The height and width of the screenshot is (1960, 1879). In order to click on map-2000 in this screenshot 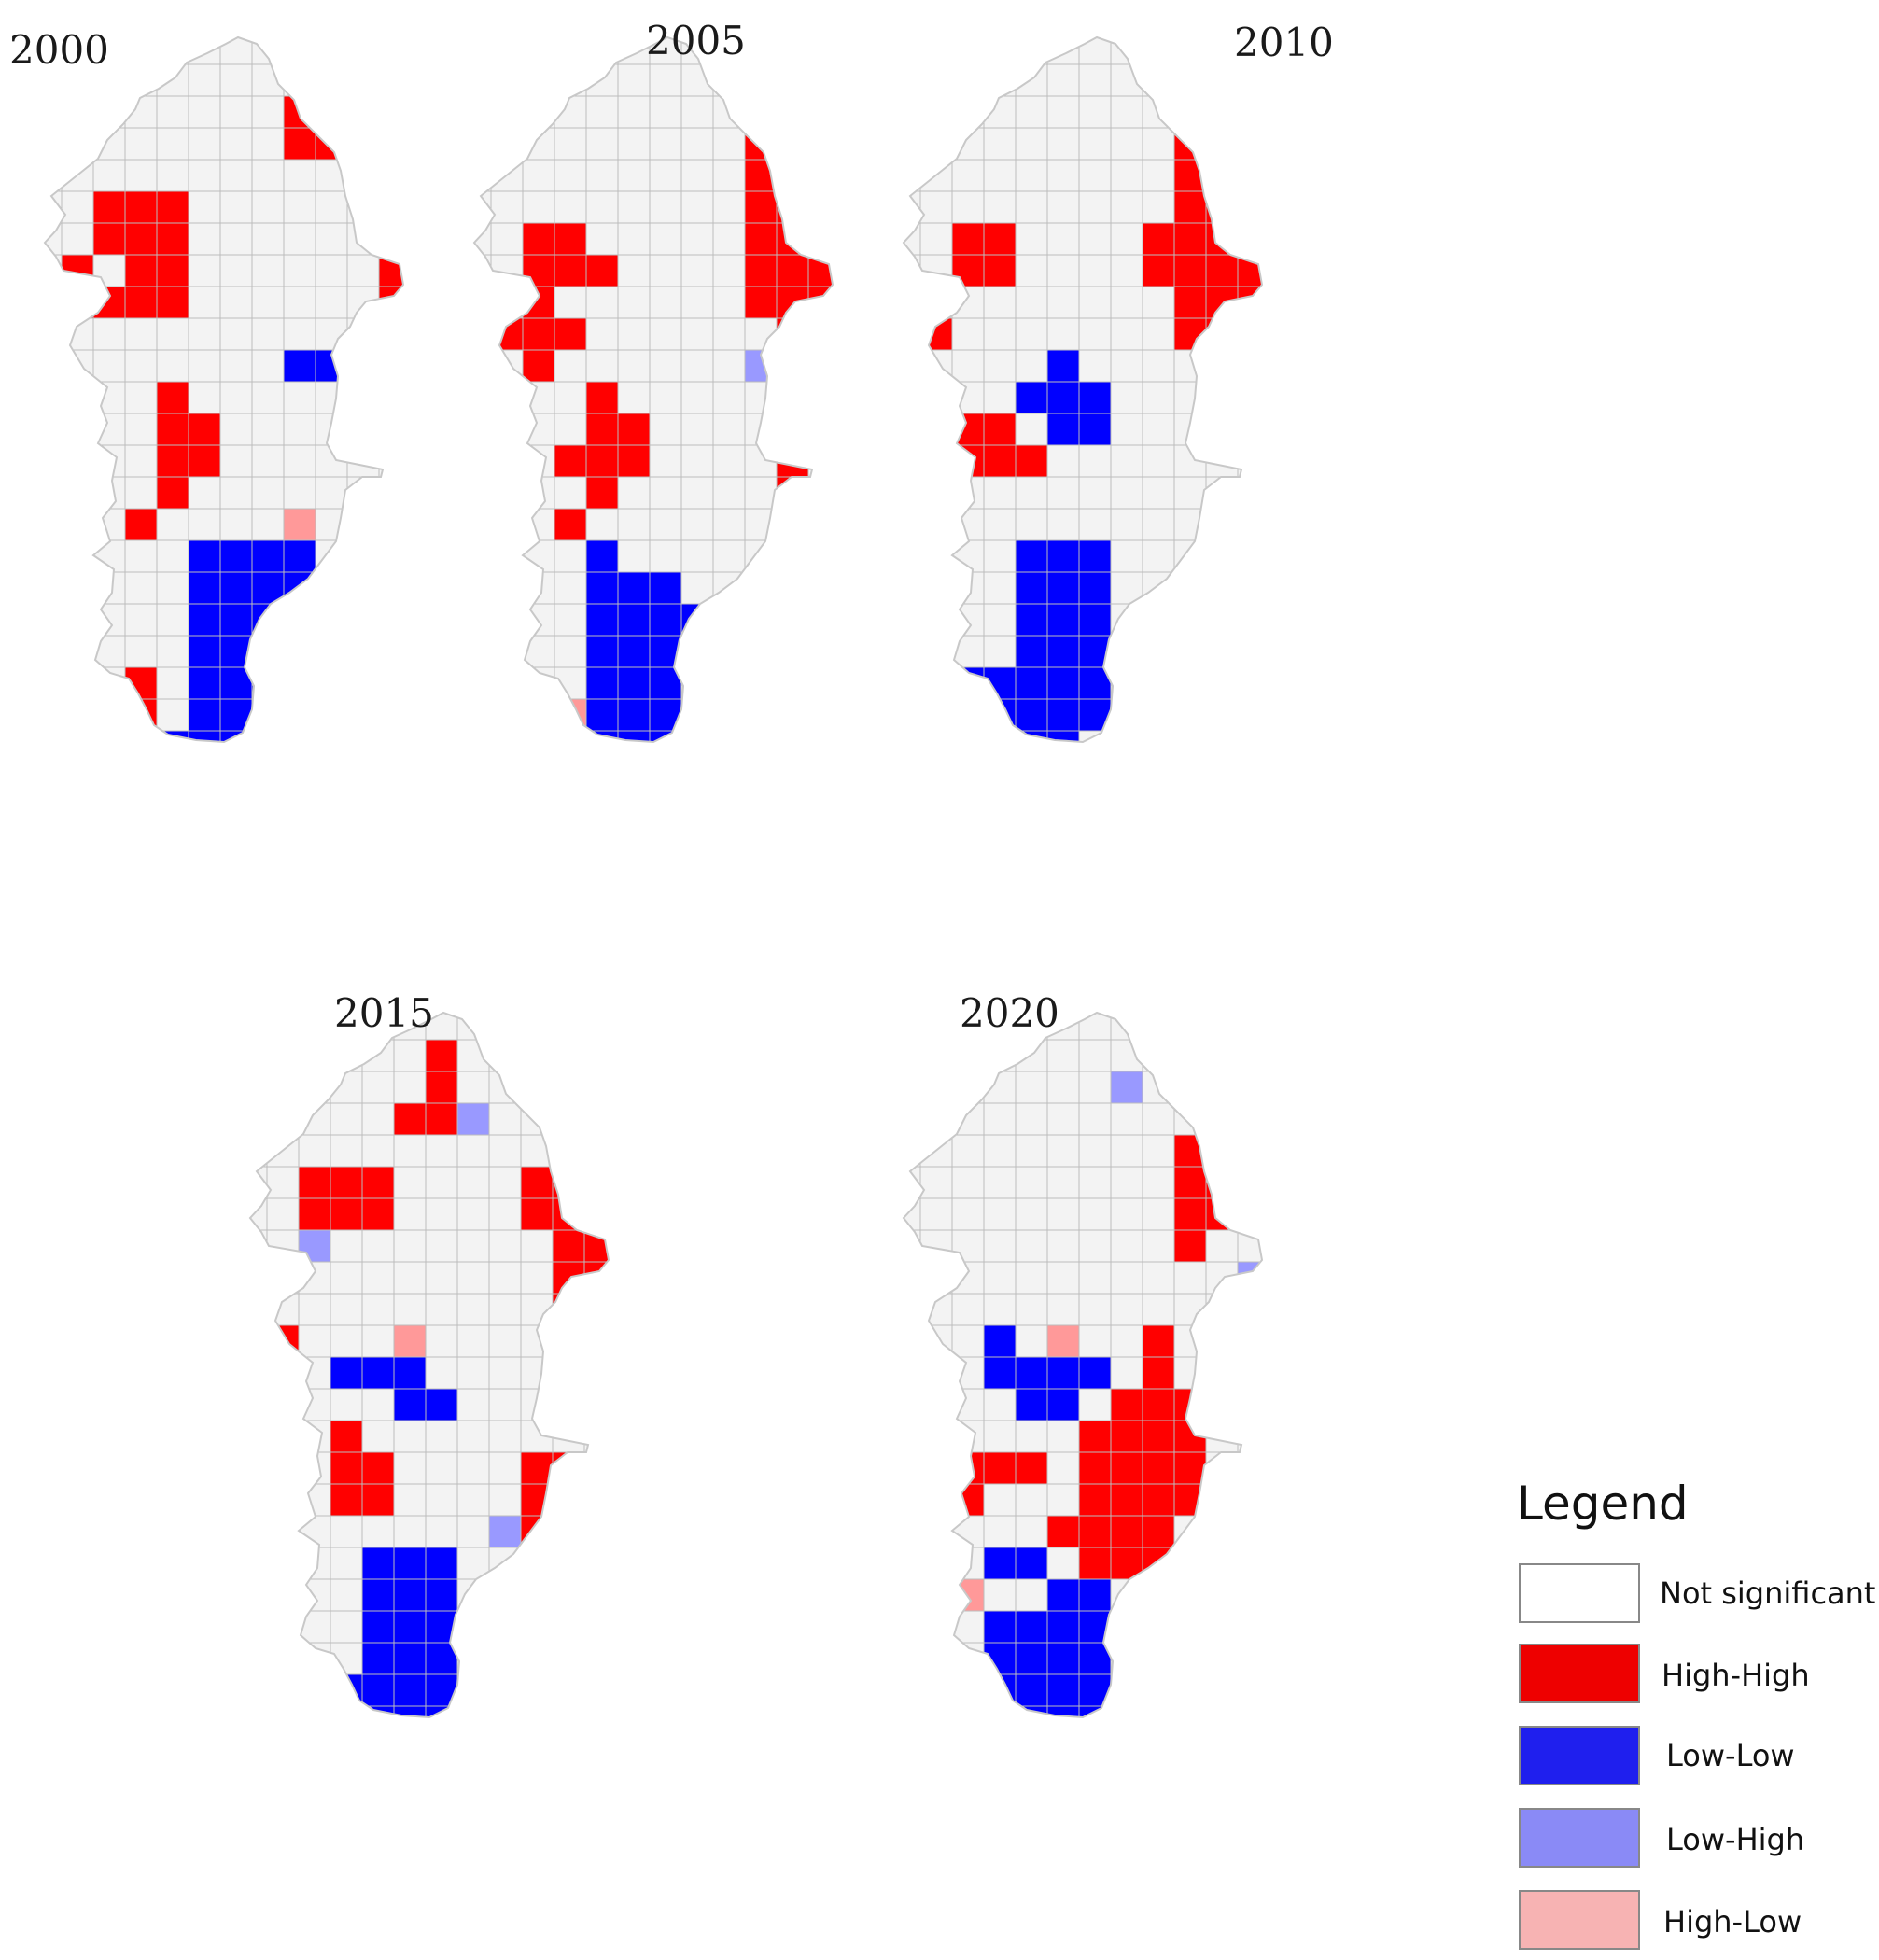, I will do `click(291, 462)`.